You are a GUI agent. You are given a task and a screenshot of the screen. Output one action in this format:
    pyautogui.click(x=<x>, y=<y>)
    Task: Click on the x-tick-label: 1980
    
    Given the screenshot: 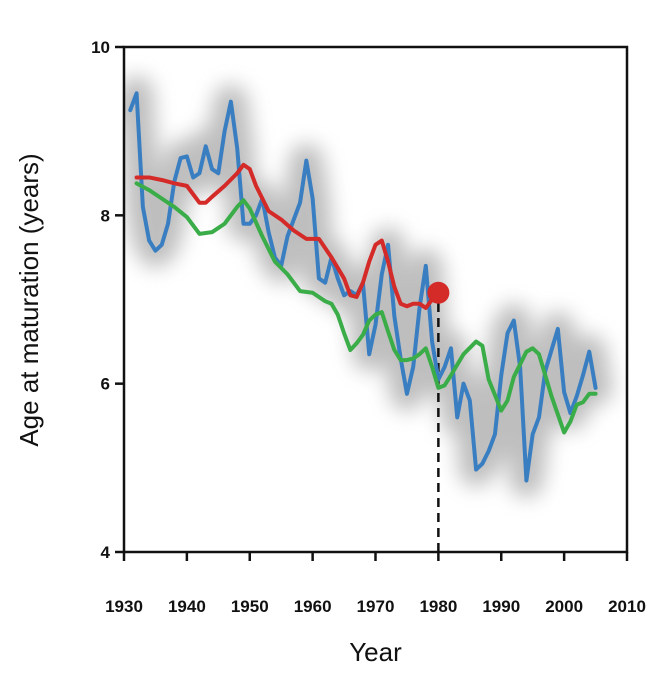 What is the action you would take?
    pyautogui.click(x=438, y=606)
    